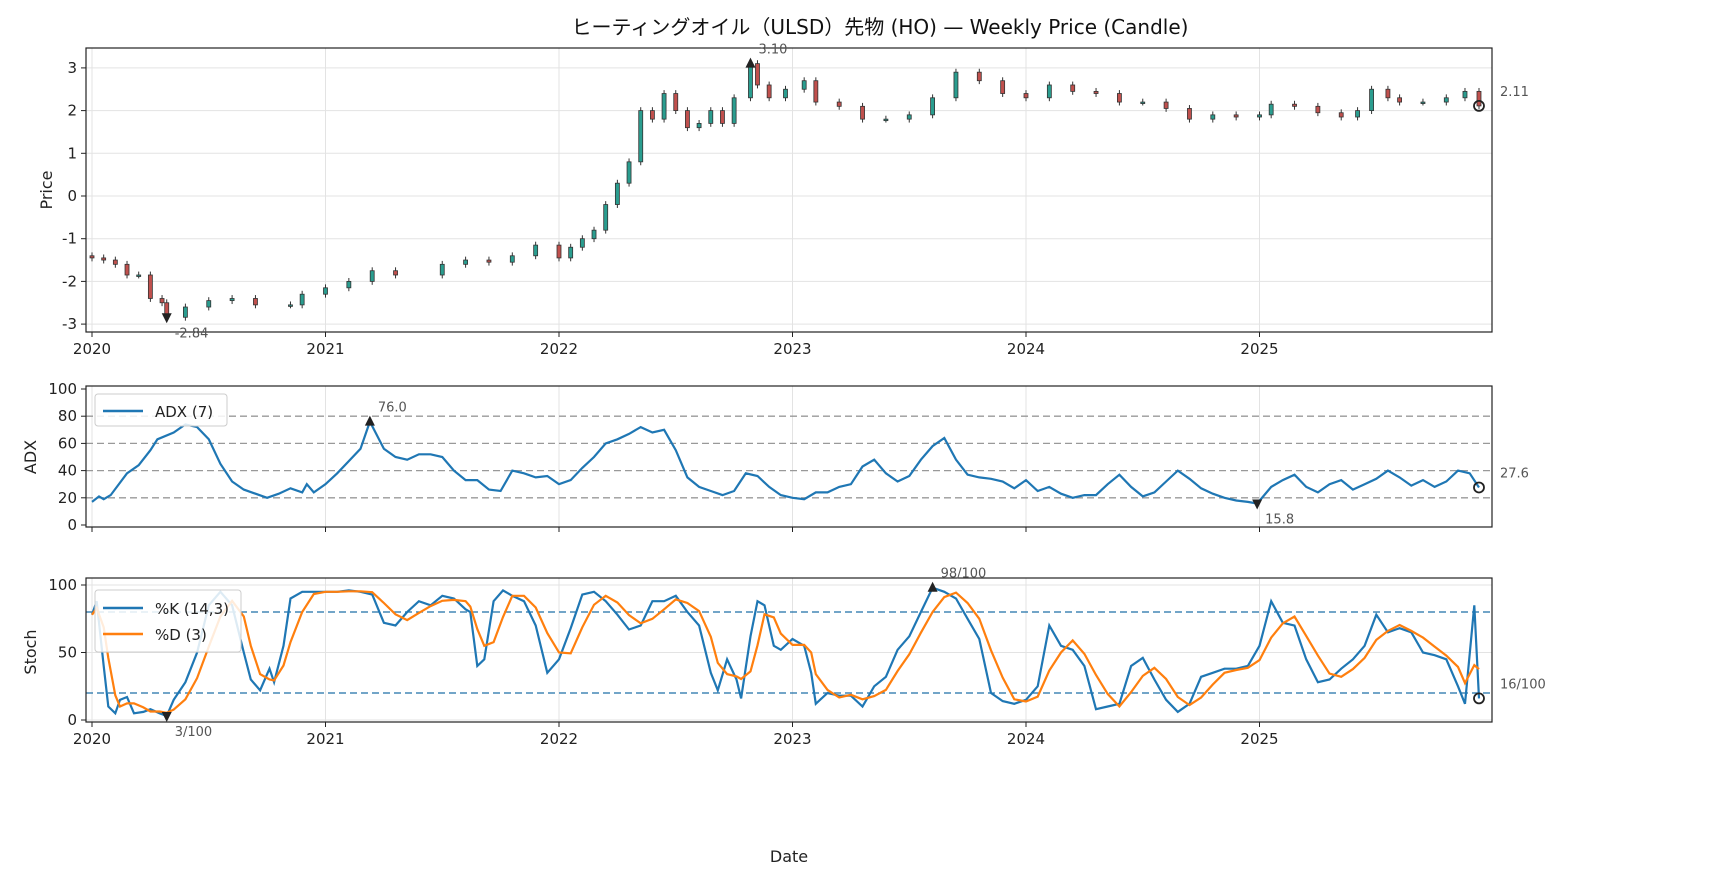 This screenshot has width=1728, height=878. What do you see at coordinates (72, 68) in the screenshot?
I see `y-tick-label: 3` at bounding box center [72, 68].